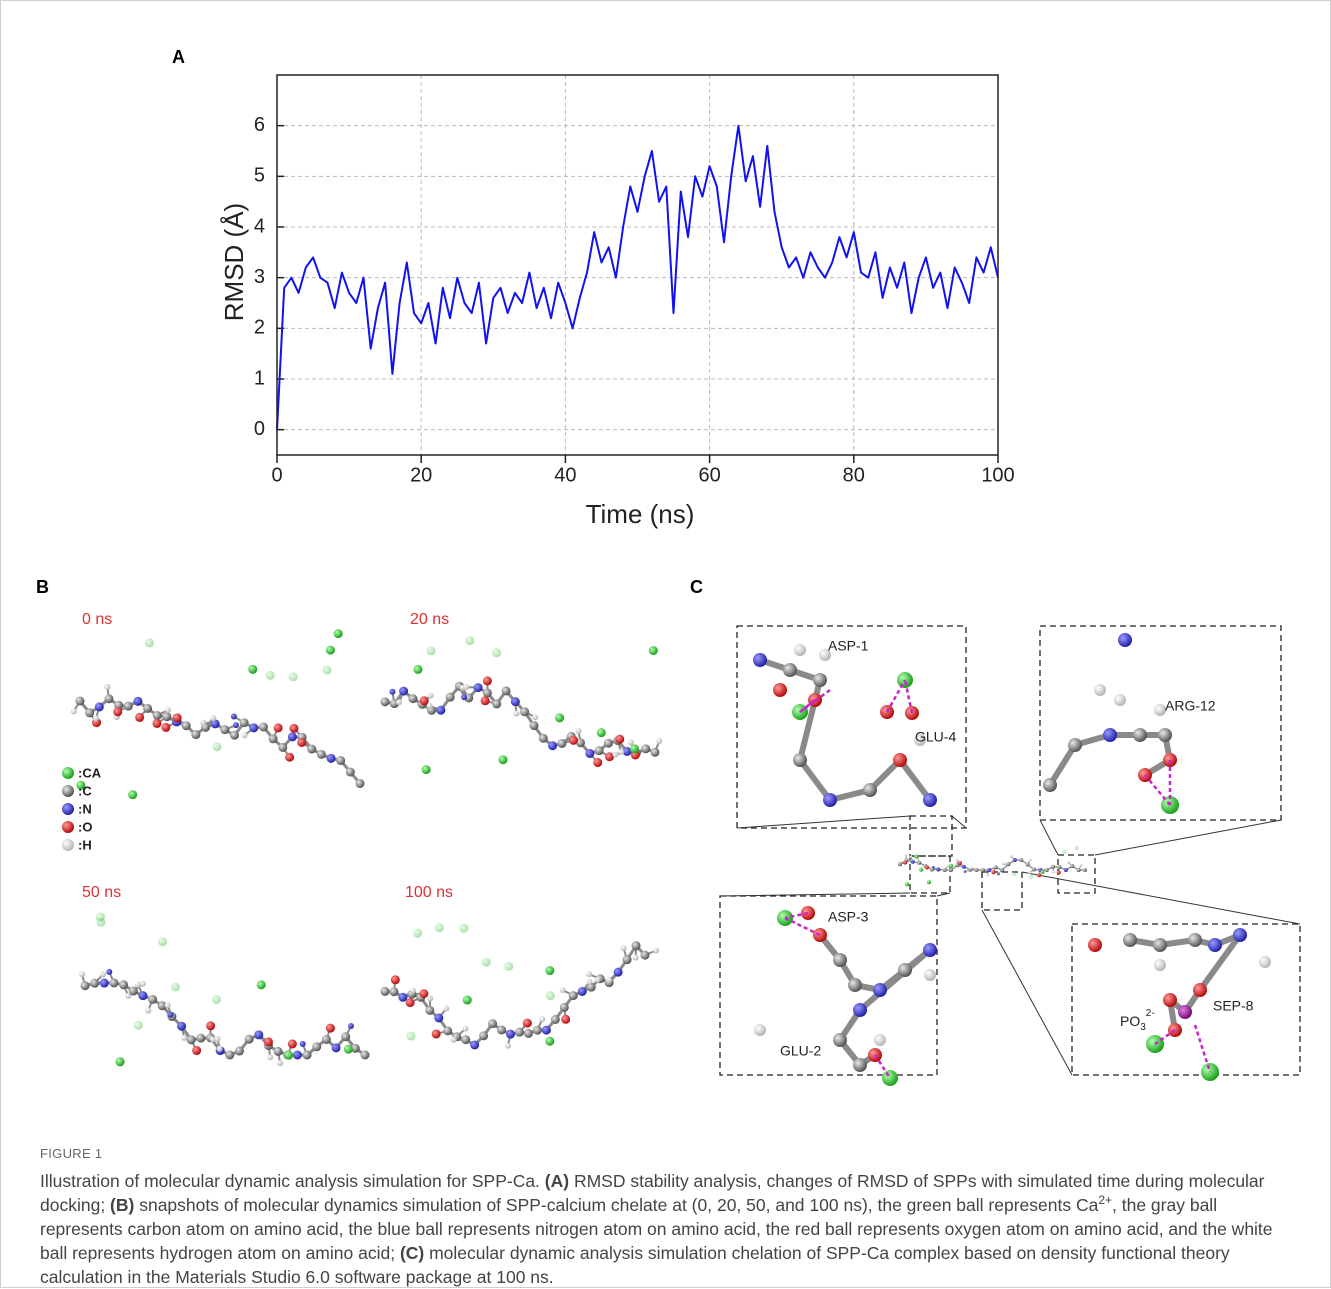 Image resolution: width=1331 pixels, height=1289 pixels. Describe the element at coordinates (557, 1181) in the screenshot. I see `caption-bold: (A)` at that location.